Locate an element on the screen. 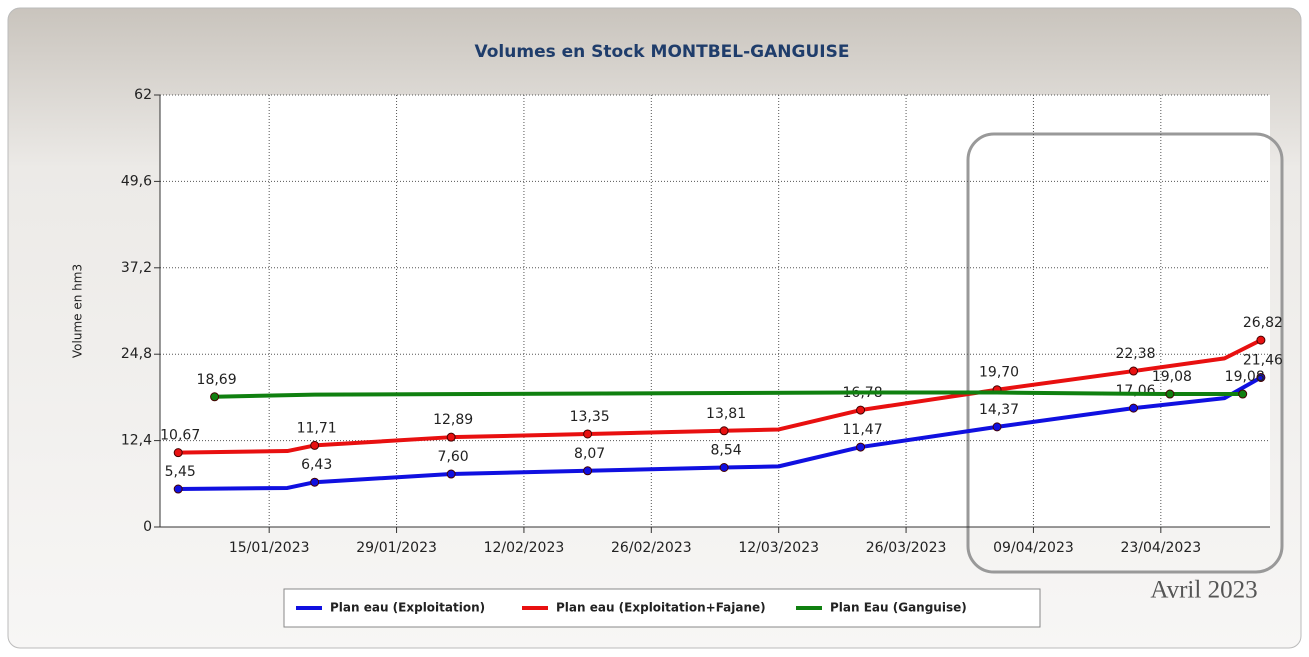 The height and width of the screenshot is (657, 1309). legend-label: Plan eau (Exploitation+Fajane) is located at coordinates (661, 608).